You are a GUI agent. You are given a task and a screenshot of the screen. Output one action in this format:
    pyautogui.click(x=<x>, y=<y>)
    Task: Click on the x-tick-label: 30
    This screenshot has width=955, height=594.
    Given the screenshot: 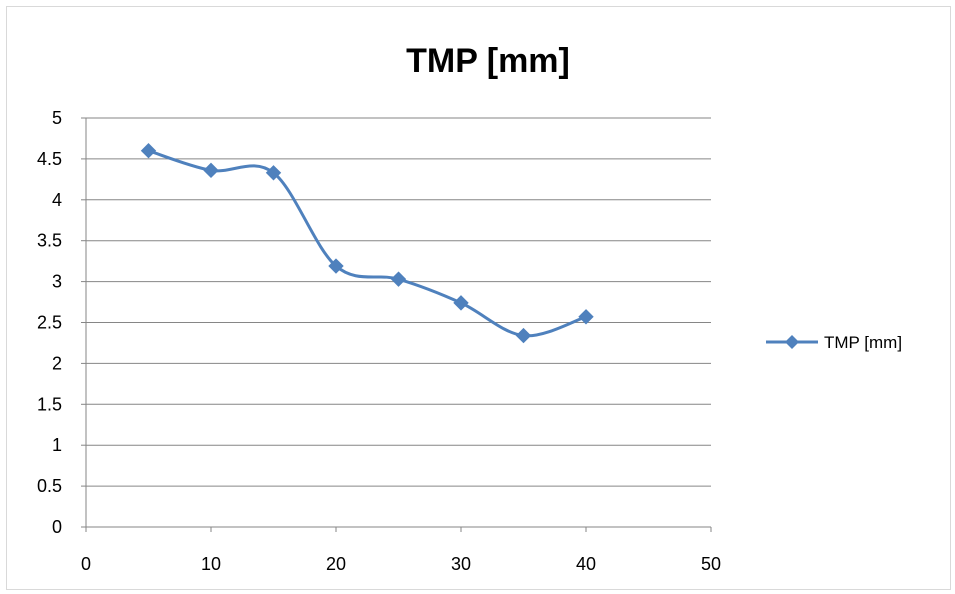 What is the action you would take?
    pyautogui.click(x=461, y=564)
    